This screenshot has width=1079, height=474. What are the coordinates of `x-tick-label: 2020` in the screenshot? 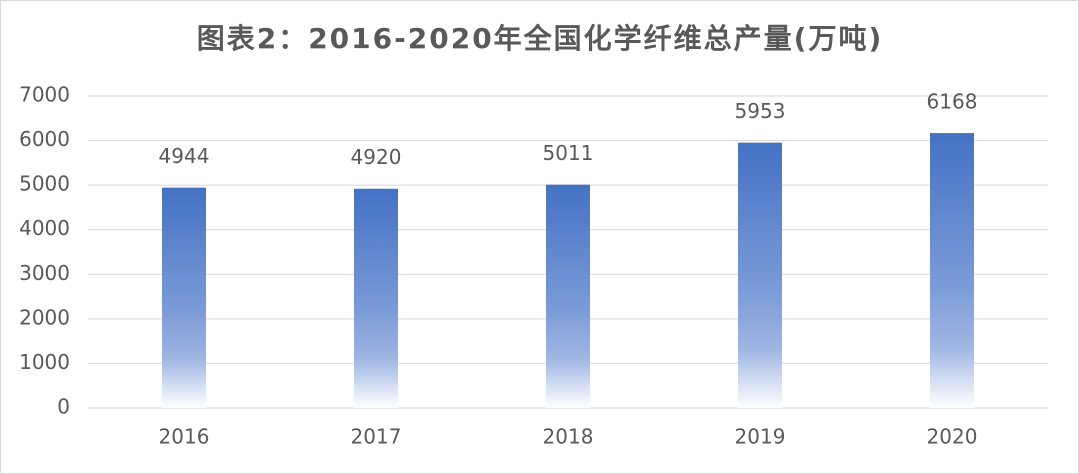 It's located at (952, 437).